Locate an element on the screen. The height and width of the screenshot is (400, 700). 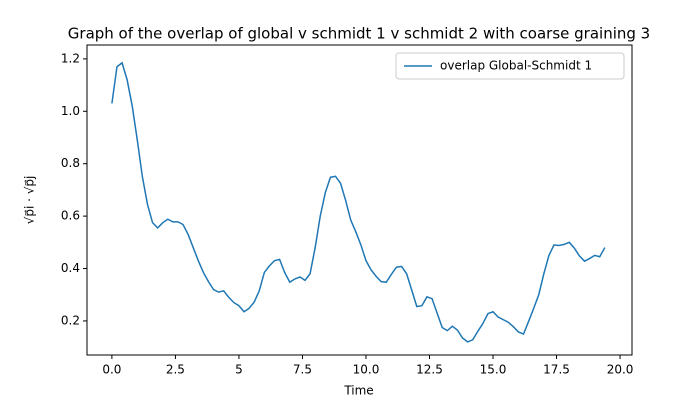
y-tick-label: 0.2 is located at coordinates (70, 320).